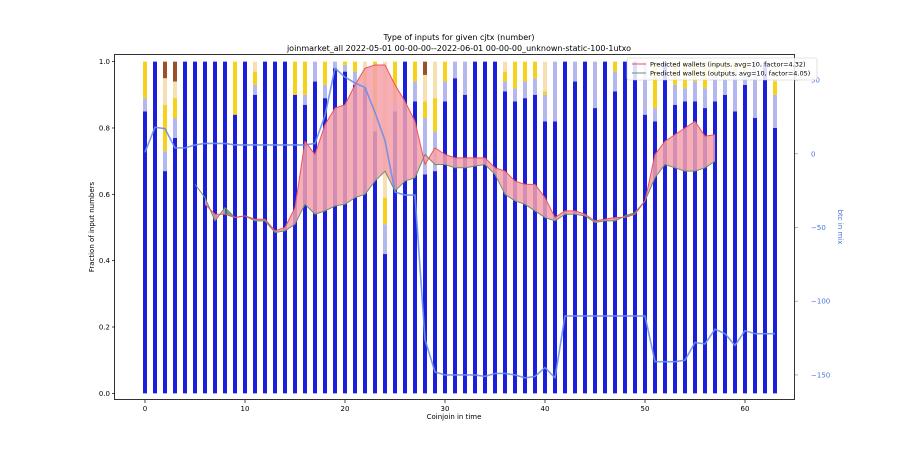 This screenshot has height=450, width=900. What do you see at coordinates (813, 154) in the screenshot?
I see `y2-tick-label: 0` at bounding box center [813, 154].